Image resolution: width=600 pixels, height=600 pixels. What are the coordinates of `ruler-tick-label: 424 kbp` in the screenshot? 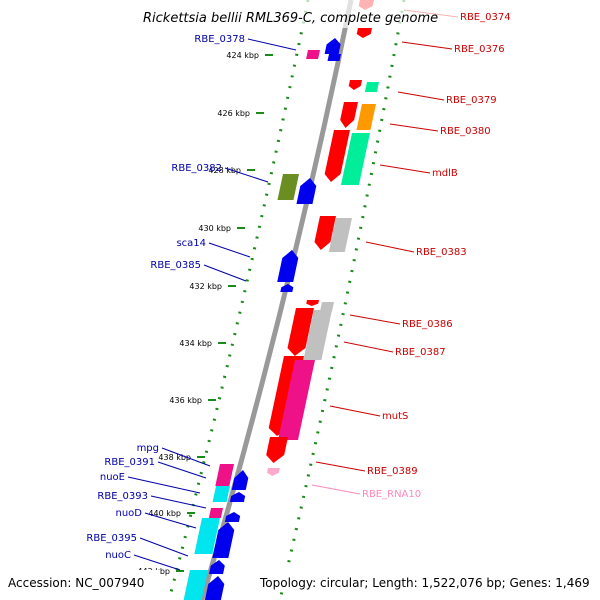 It's located at (242, 55).